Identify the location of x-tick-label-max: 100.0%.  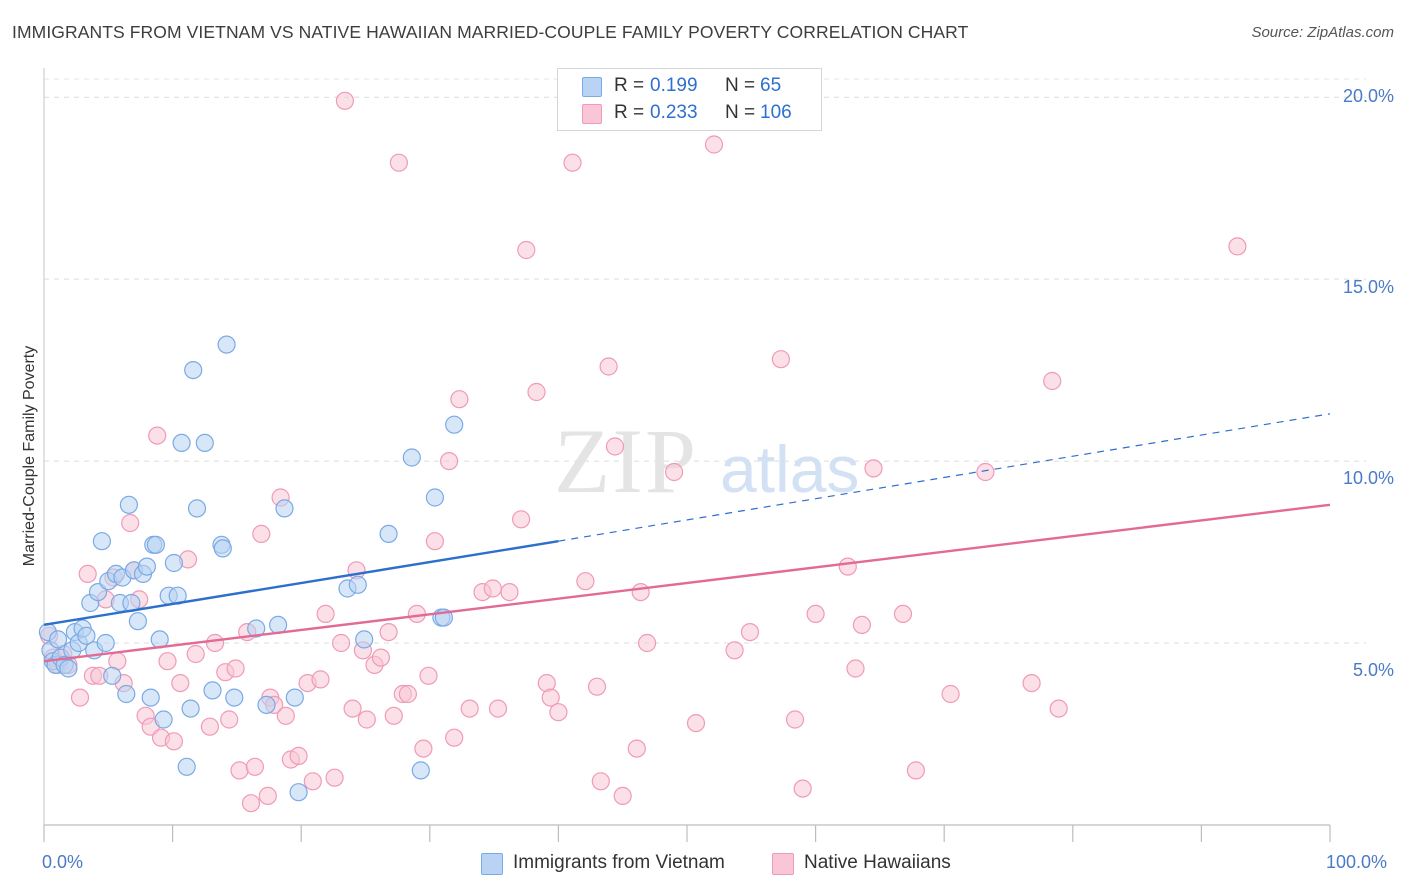
(1357, 862).